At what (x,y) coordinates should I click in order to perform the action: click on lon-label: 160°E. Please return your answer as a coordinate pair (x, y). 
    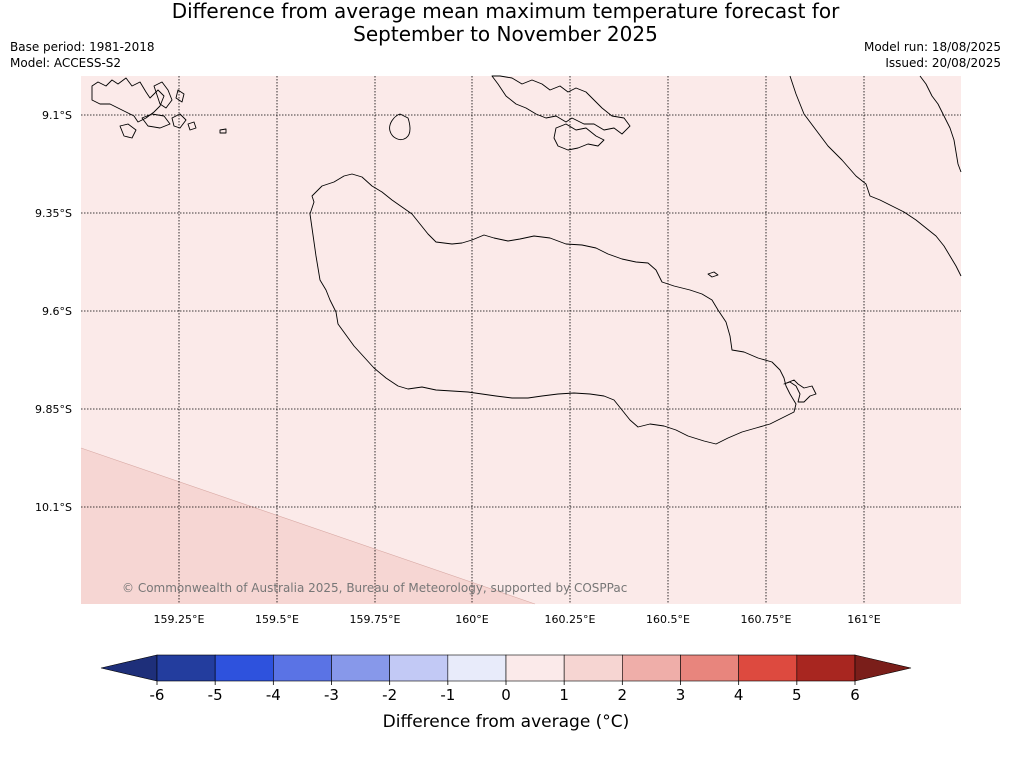
    Looking at the image, I should click on (471, 619).